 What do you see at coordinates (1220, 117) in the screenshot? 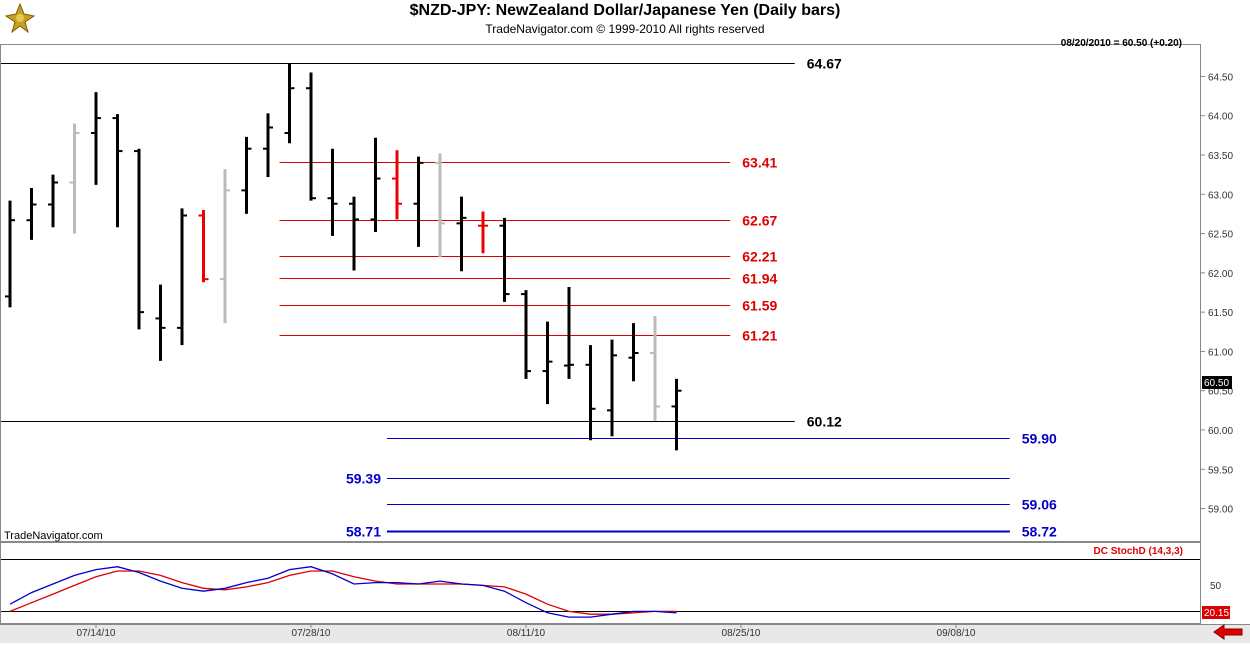
I see `price-tick-label: 64.00` at bounding box center [1220, 117].